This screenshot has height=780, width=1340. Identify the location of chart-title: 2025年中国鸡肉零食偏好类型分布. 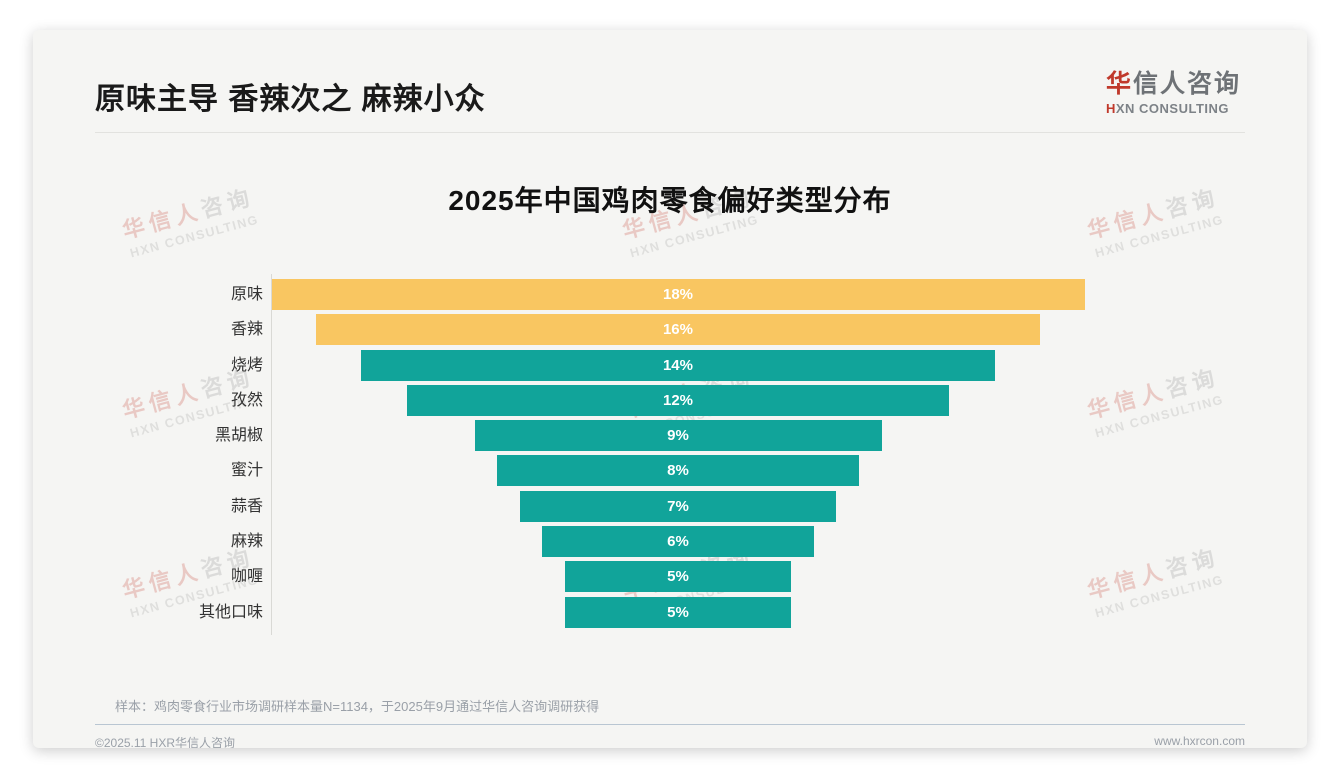
(670, 200).